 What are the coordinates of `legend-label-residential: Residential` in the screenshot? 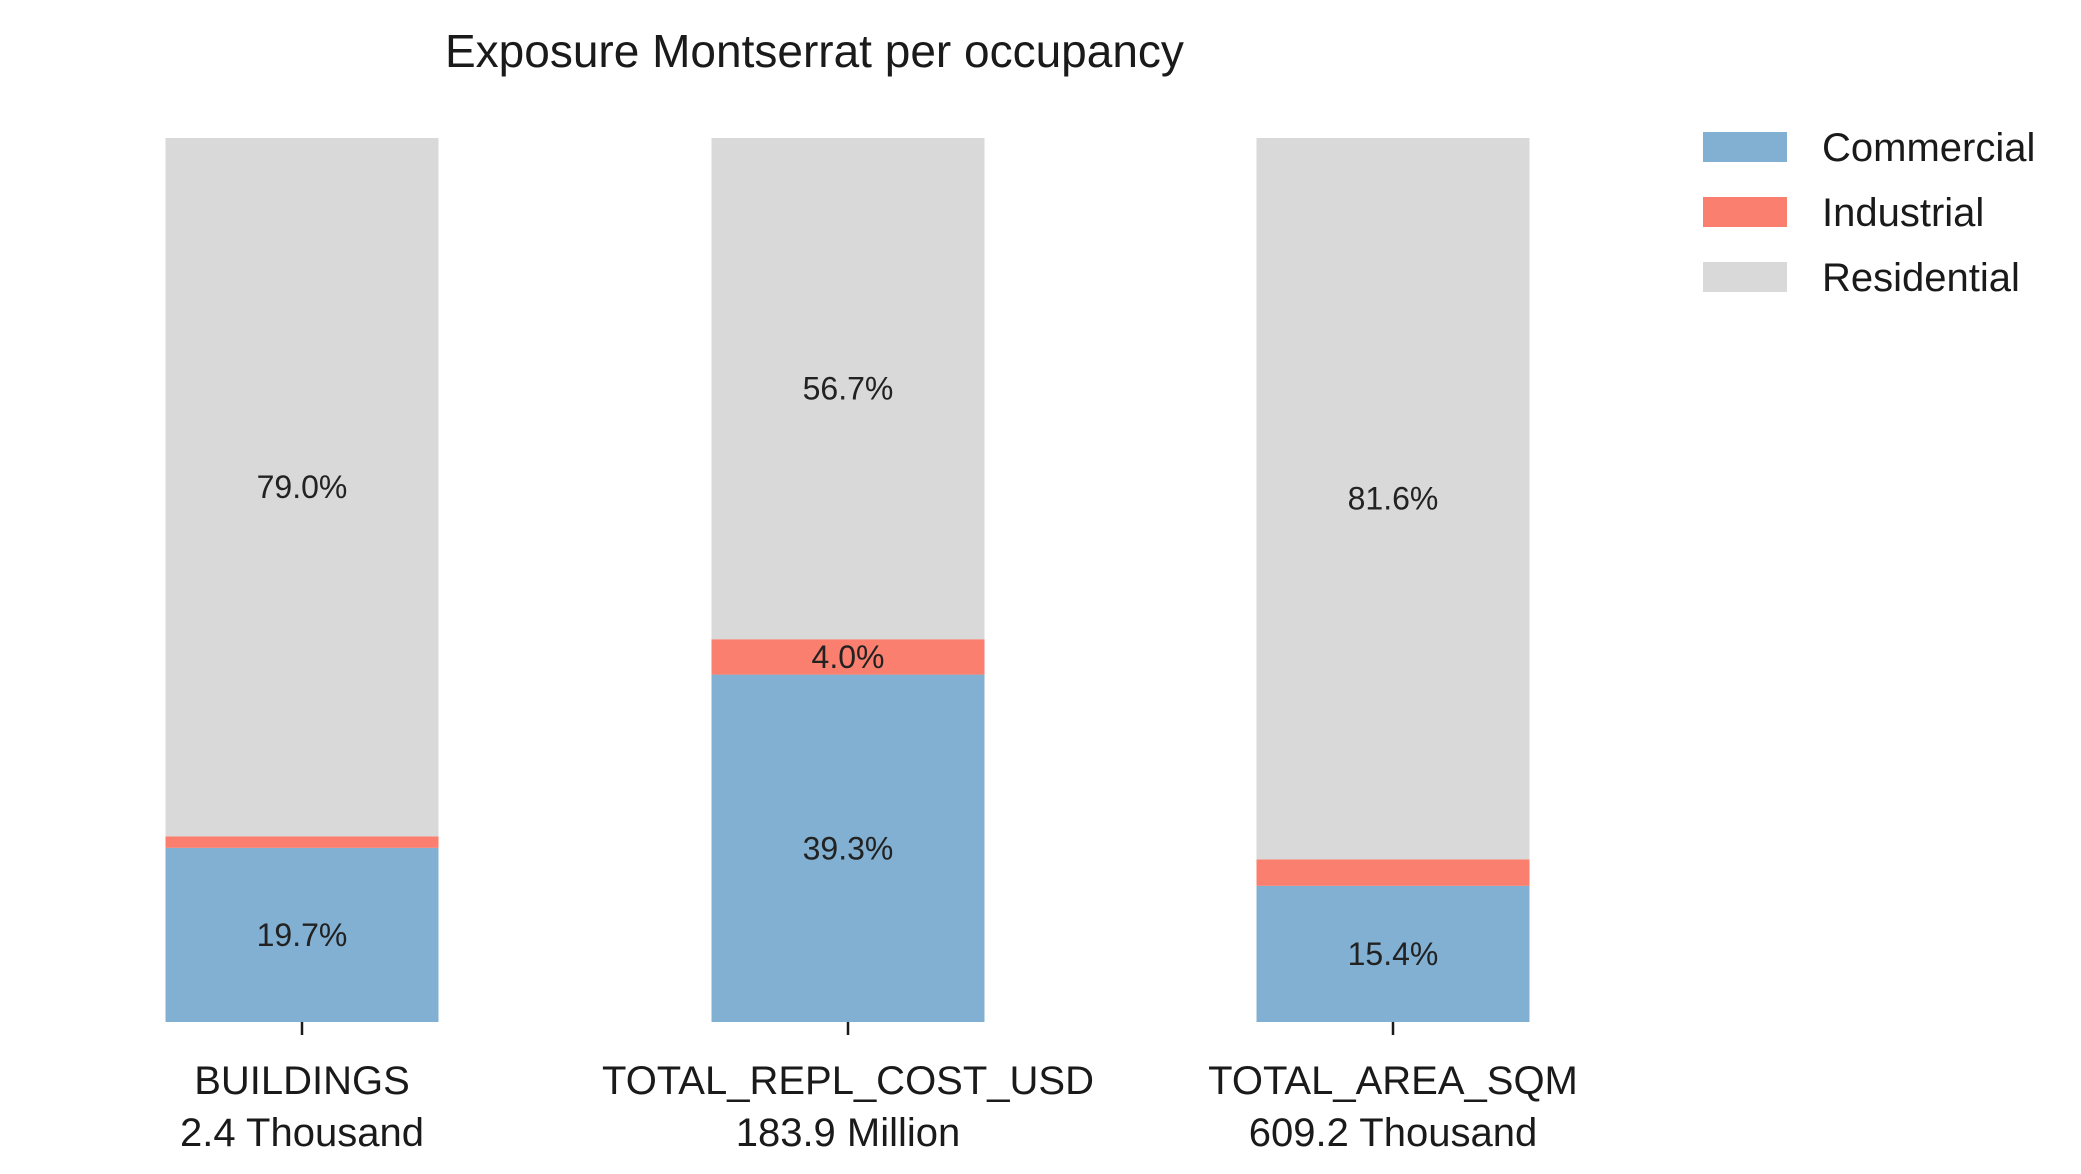 It's located at (1921, 278).